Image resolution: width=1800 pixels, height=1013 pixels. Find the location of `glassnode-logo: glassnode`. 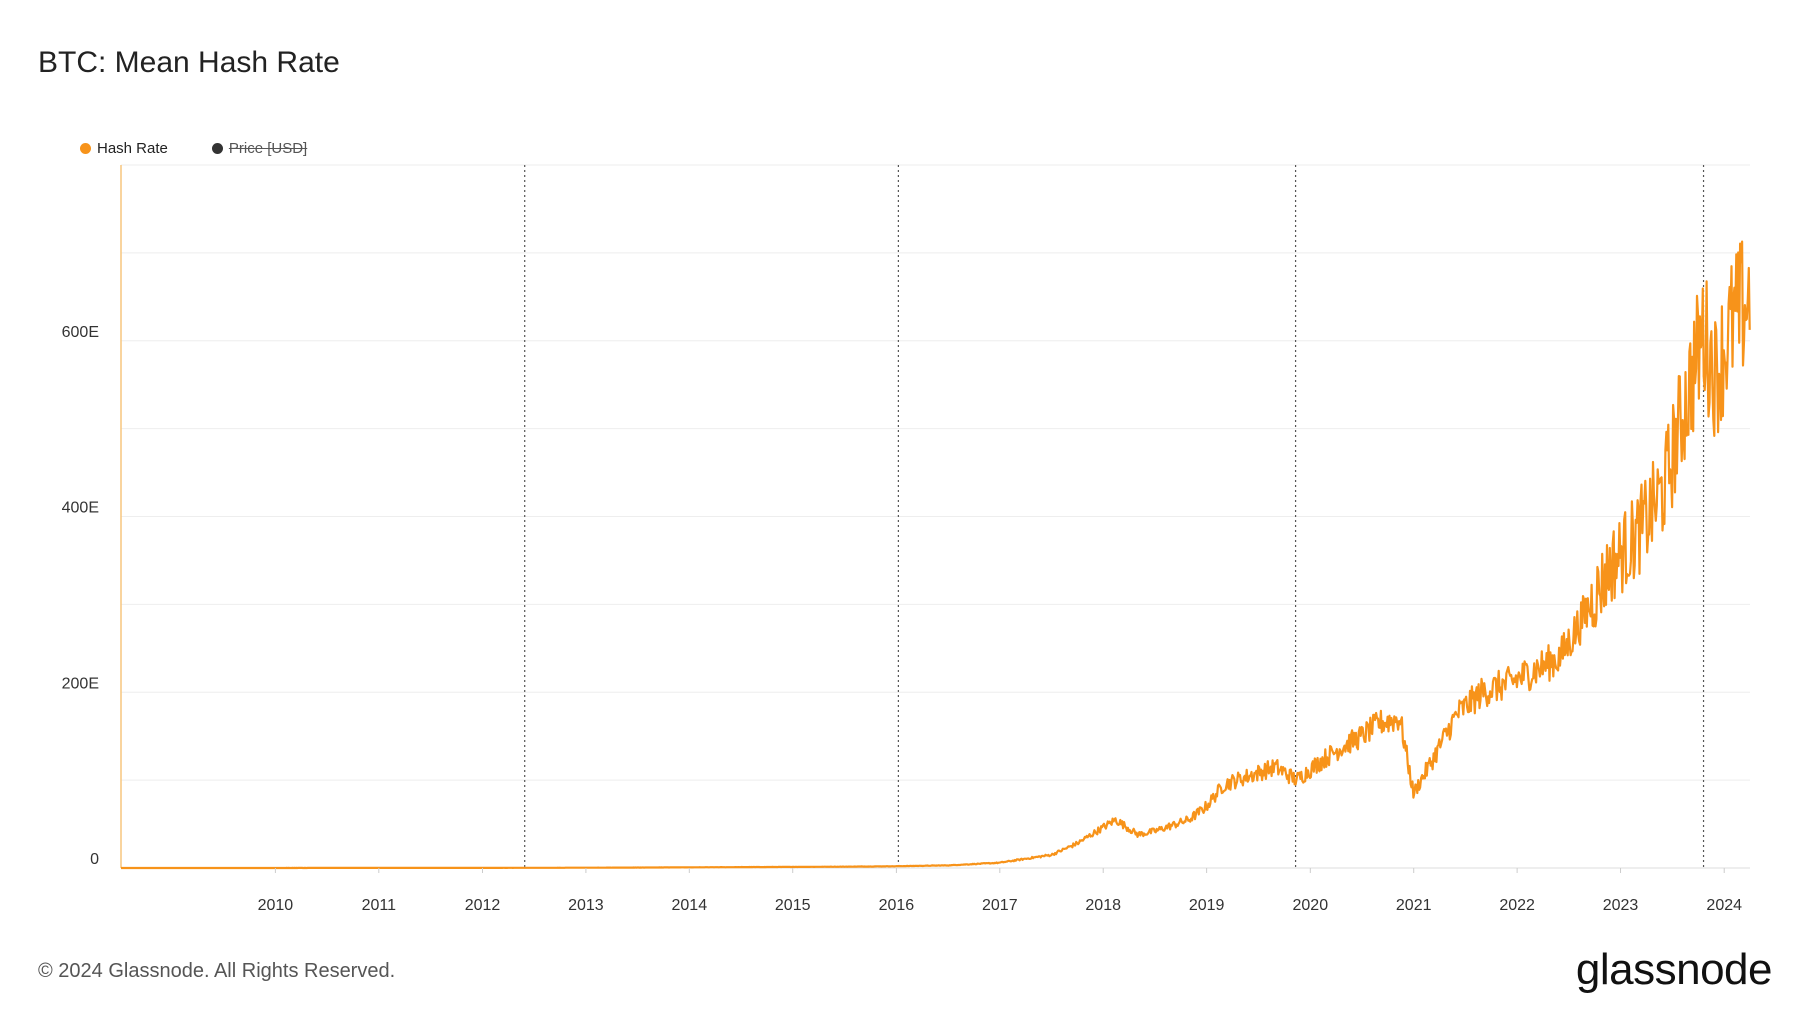

glassnode-logo: glassnode is located at coordinates (1674, 969).